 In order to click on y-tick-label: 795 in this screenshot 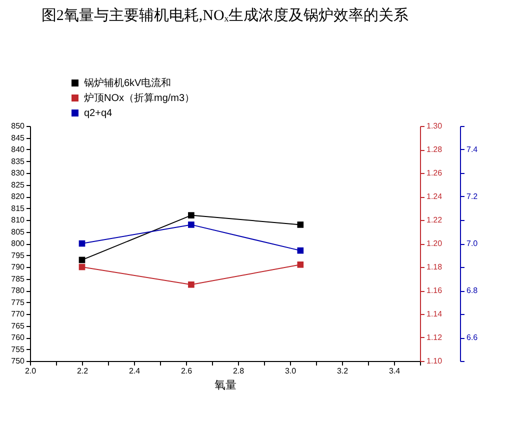, I will do `click(18, 255)`.